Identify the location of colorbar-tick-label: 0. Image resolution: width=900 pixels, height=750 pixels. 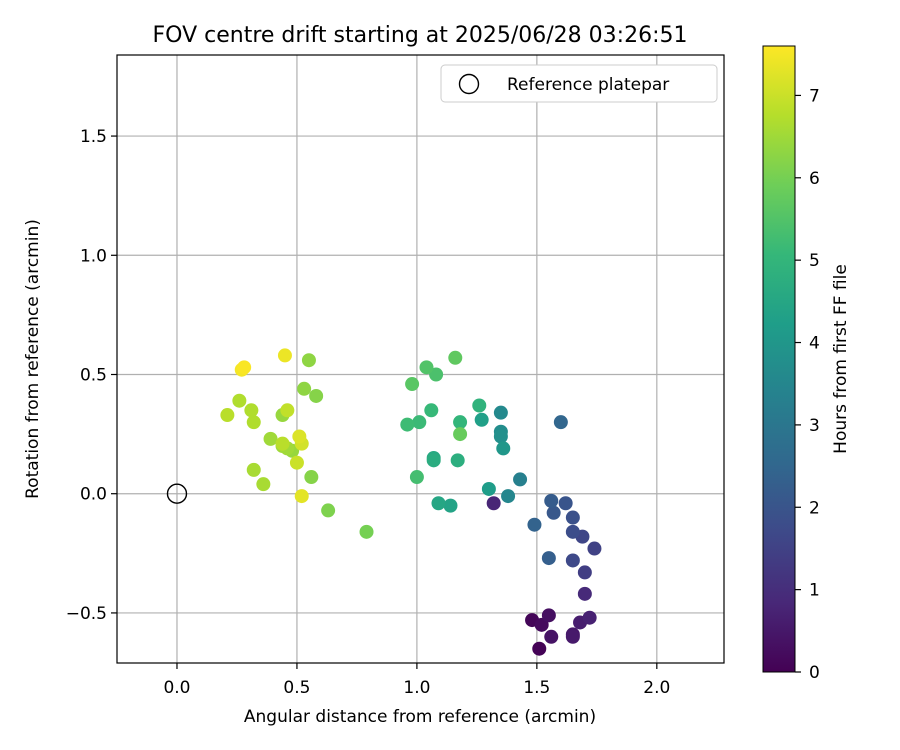
(814, 673).